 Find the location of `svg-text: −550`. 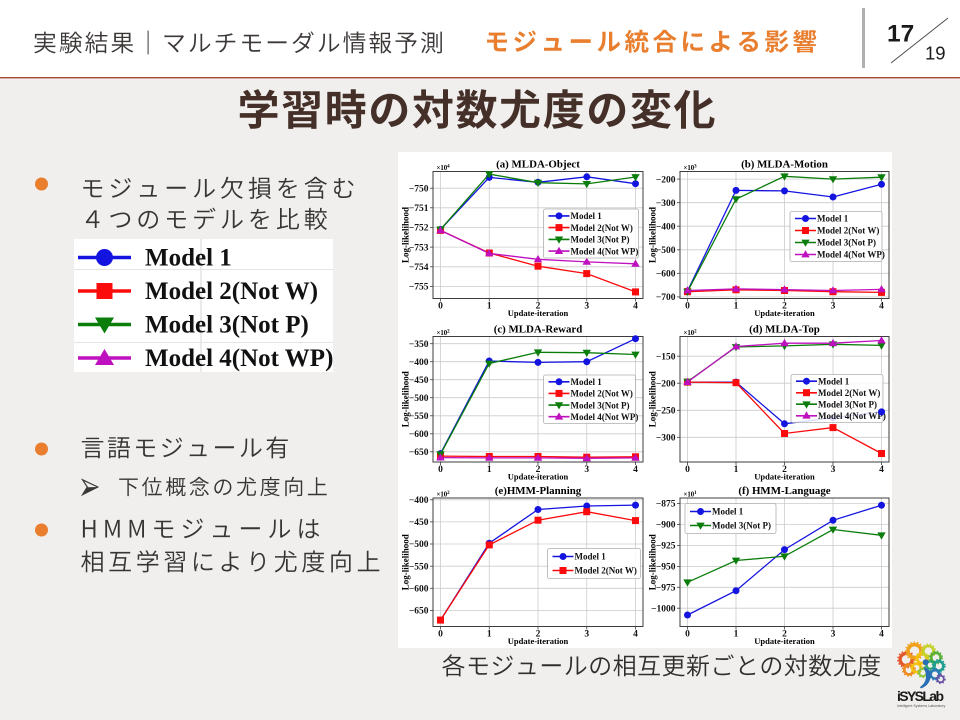

svg-text: −550 is located at coordinates (419, 567).